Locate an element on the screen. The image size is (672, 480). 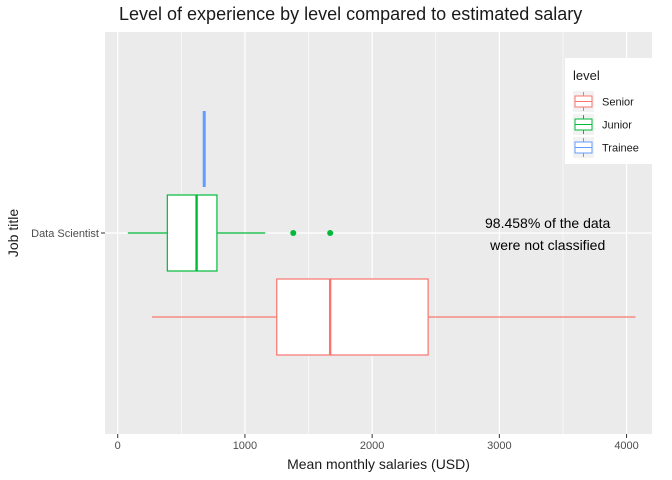
x-tick-label: 2000 is located at coordinates (372, 446).